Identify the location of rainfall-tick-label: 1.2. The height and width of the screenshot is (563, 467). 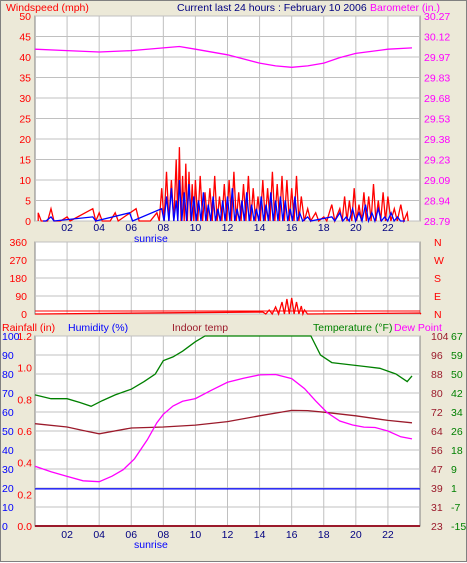
(24, 337).